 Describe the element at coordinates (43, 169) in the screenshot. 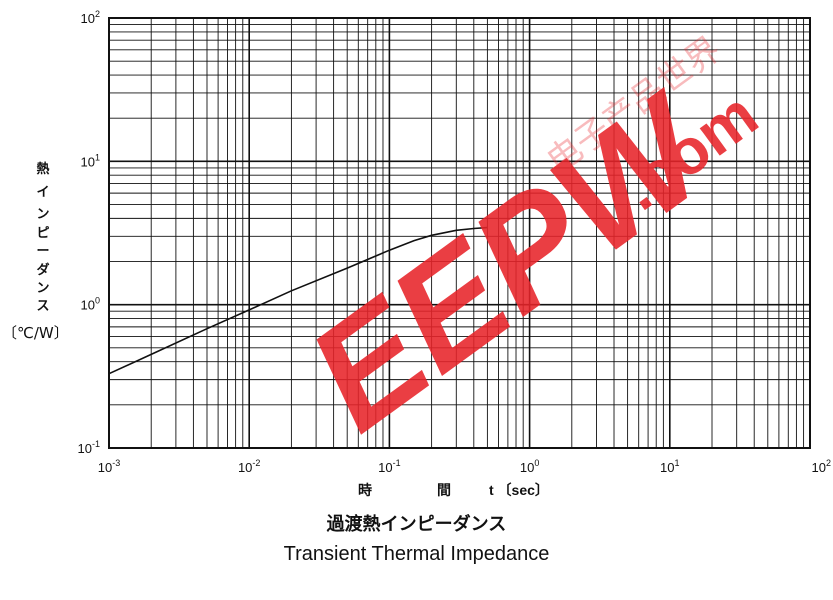

I see `y-axis-label-char: 熱` at that location.